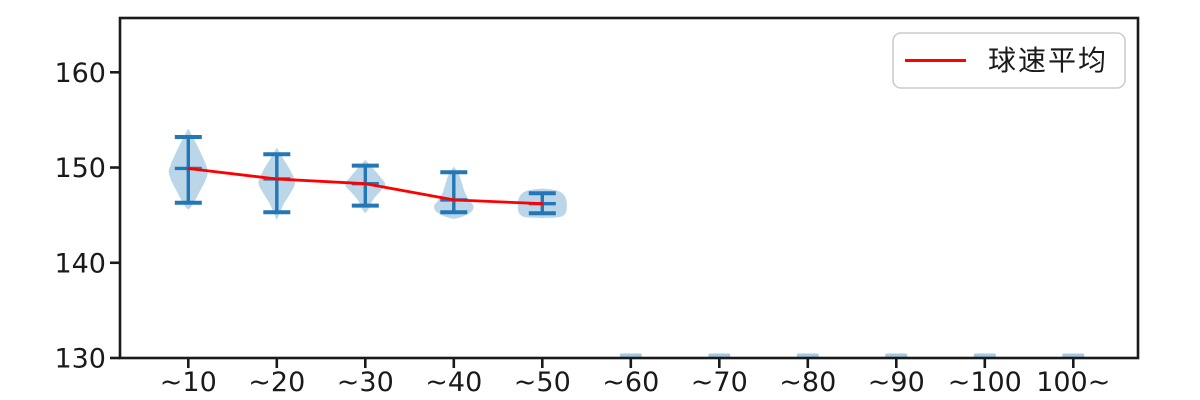 The image size is (1200, 400). Describe the element at coordinates (1073, 355) in the screenshot. I see `empty-violin-mark-100~` at that location.